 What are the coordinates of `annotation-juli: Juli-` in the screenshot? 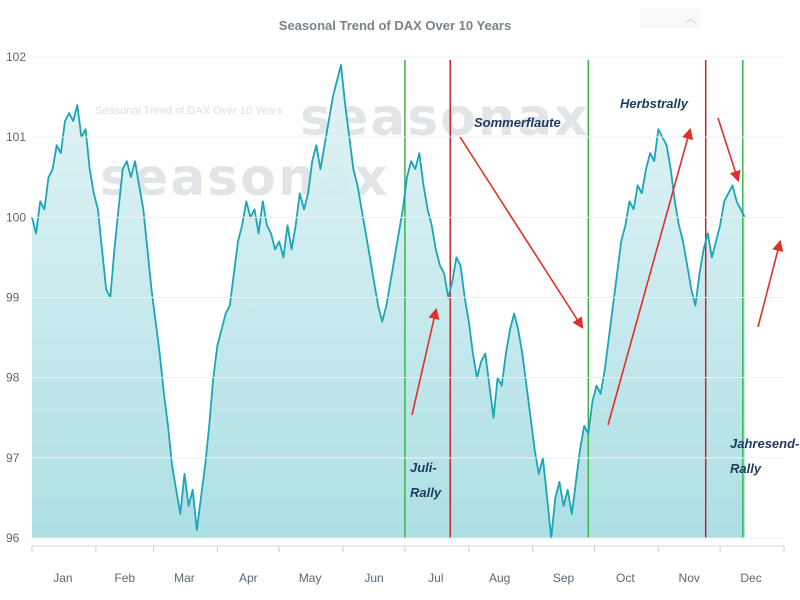 It's located at (423, 467).